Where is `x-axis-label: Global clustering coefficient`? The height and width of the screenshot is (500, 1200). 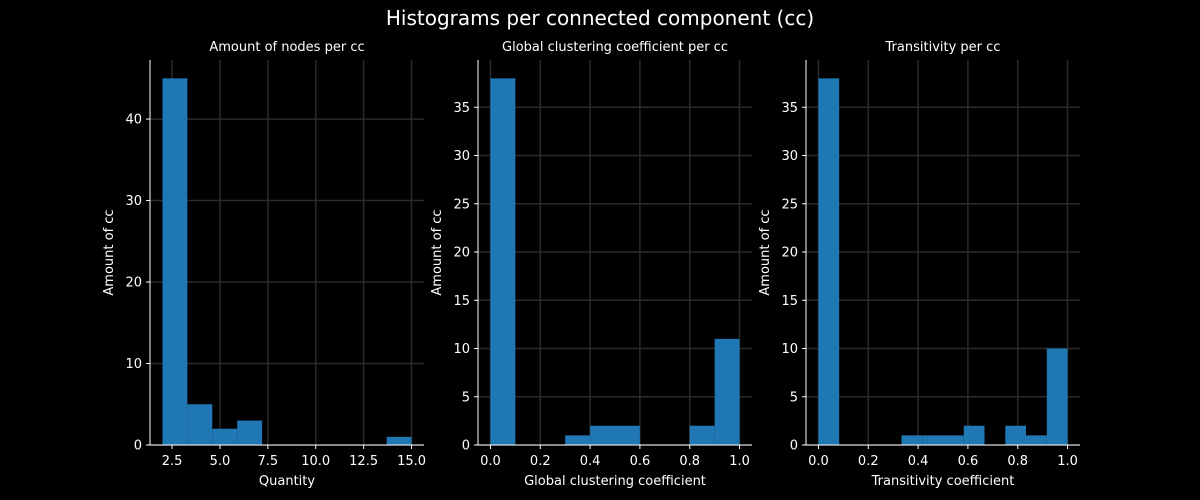
x-axis-label: Global clustering coefficient is located at coordinates (615, 481).